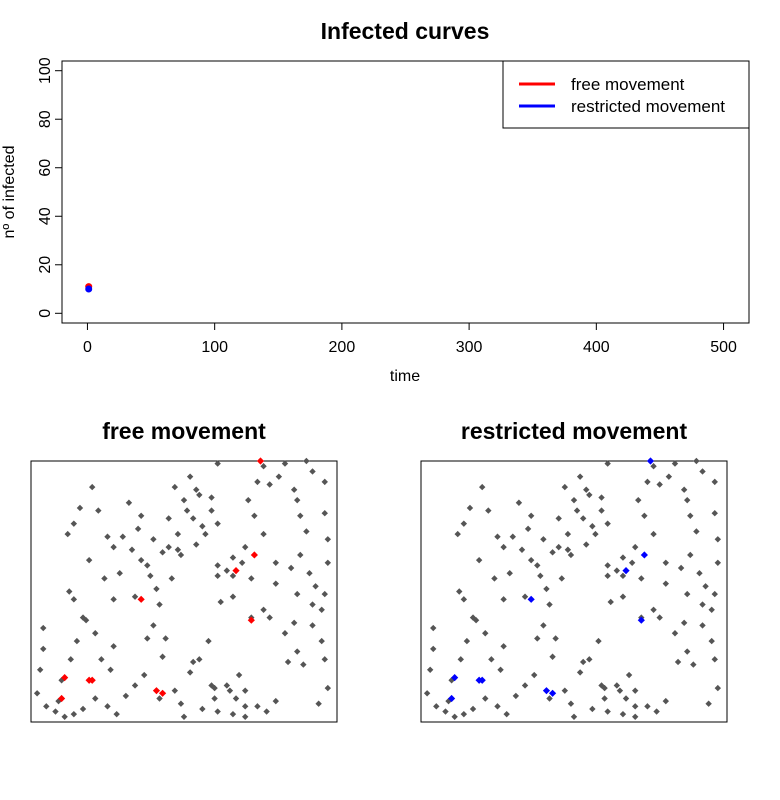 Image resolution: width=780 pixels, height=800 pixels. What do you see at coordinates (405, 376) in the screenshot?
I see `x-axis-label: time` at bounding box center [405, 376].